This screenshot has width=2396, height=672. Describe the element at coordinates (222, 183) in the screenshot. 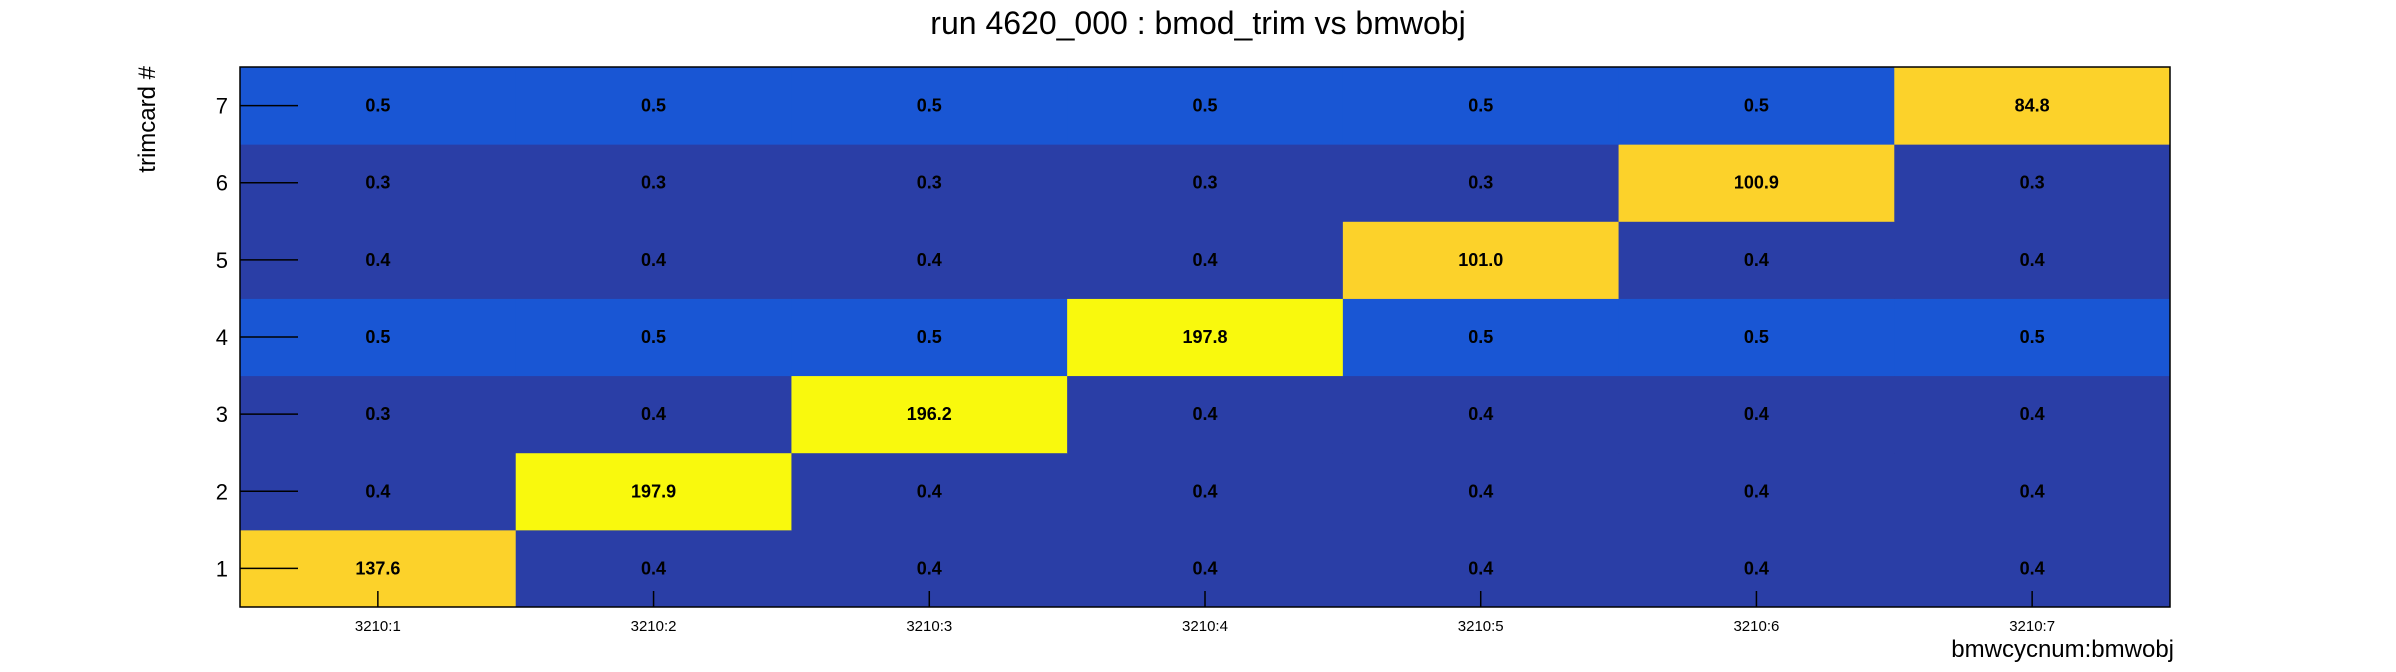

I see `y-tick-label: 6` at that location.